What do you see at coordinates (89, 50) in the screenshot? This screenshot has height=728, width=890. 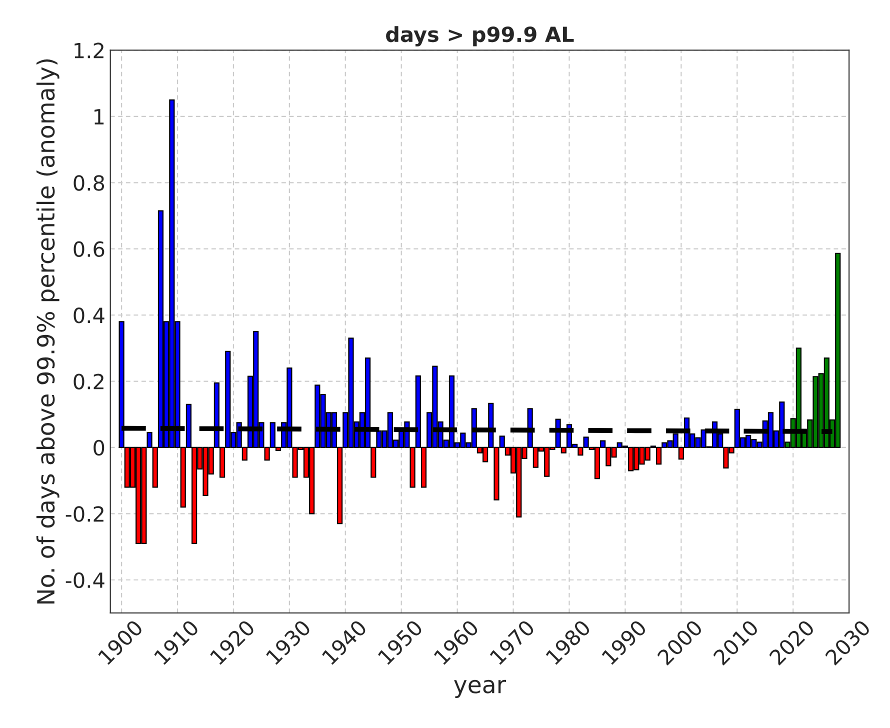 I see `y-tick-label: 1.2` at bounding box center [89, 50].